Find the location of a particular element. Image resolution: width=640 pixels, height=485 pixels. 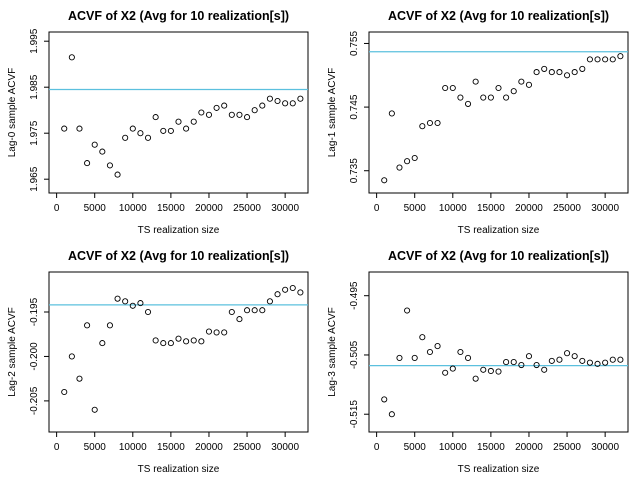

y-tick-label: -0.200 is located at coordinates (34, 356).